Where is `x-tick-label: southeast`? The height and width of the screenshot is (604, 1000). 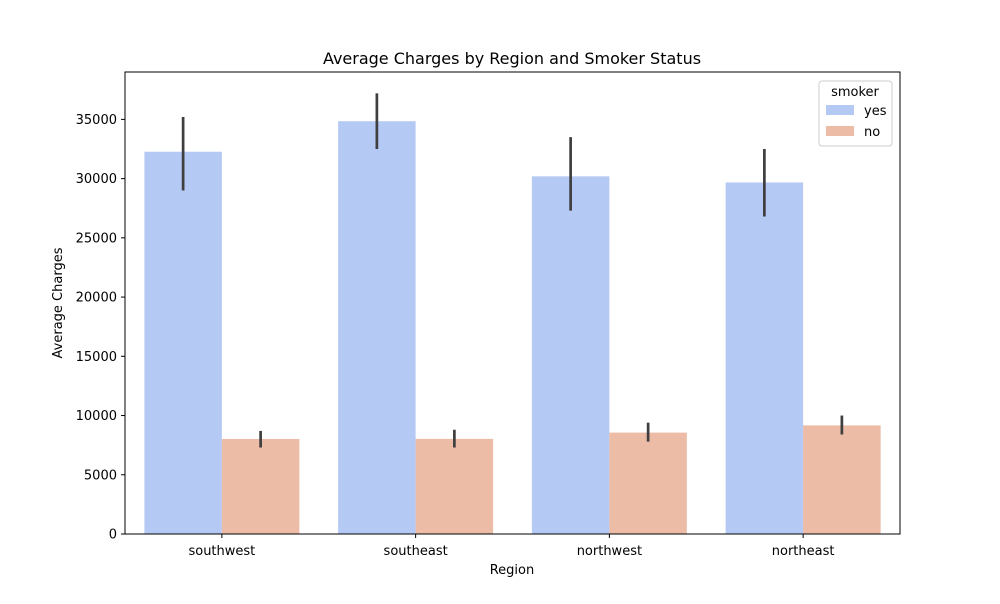
x-tick-label: southeast is located at coordinates (416, 551).